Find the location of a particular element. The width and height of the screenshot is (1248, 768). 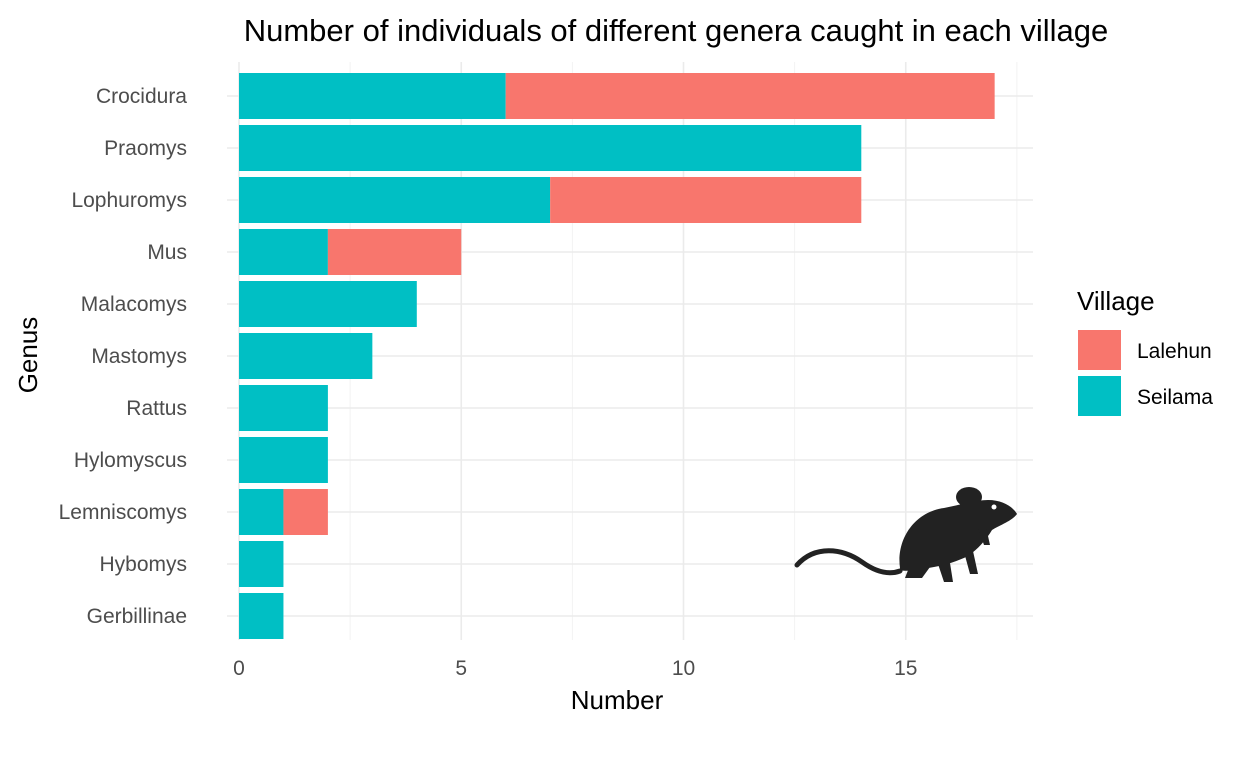

x-tick-label: 5 is located at coordinates (461, 668).